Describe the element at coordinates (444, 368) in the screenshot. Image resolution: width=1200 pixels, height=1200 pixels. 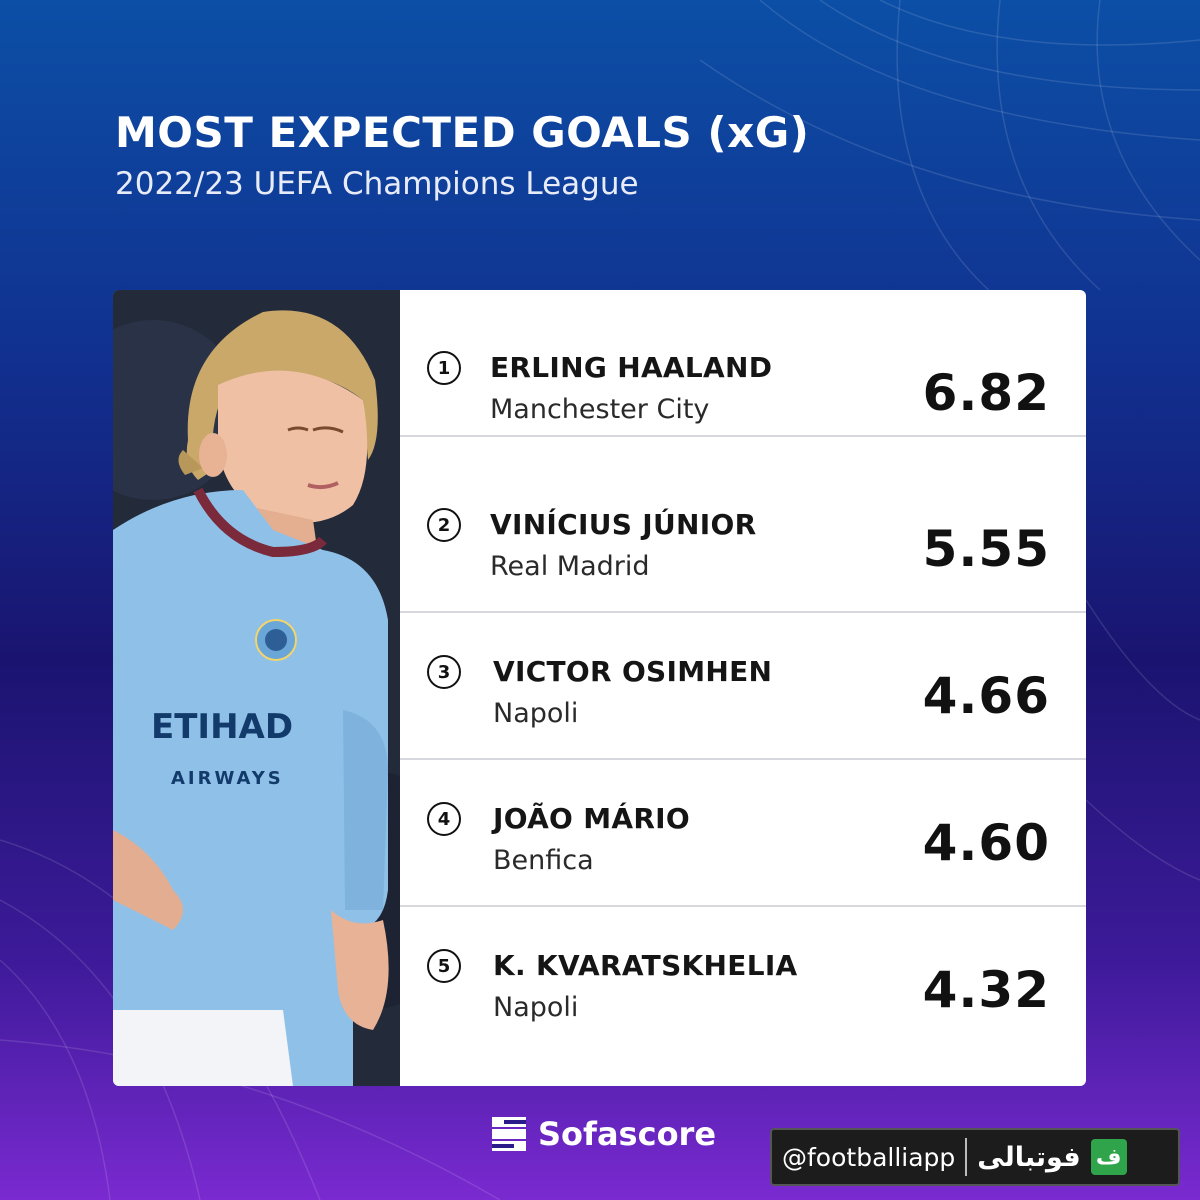
I see `rank-badge: 1` at that location.